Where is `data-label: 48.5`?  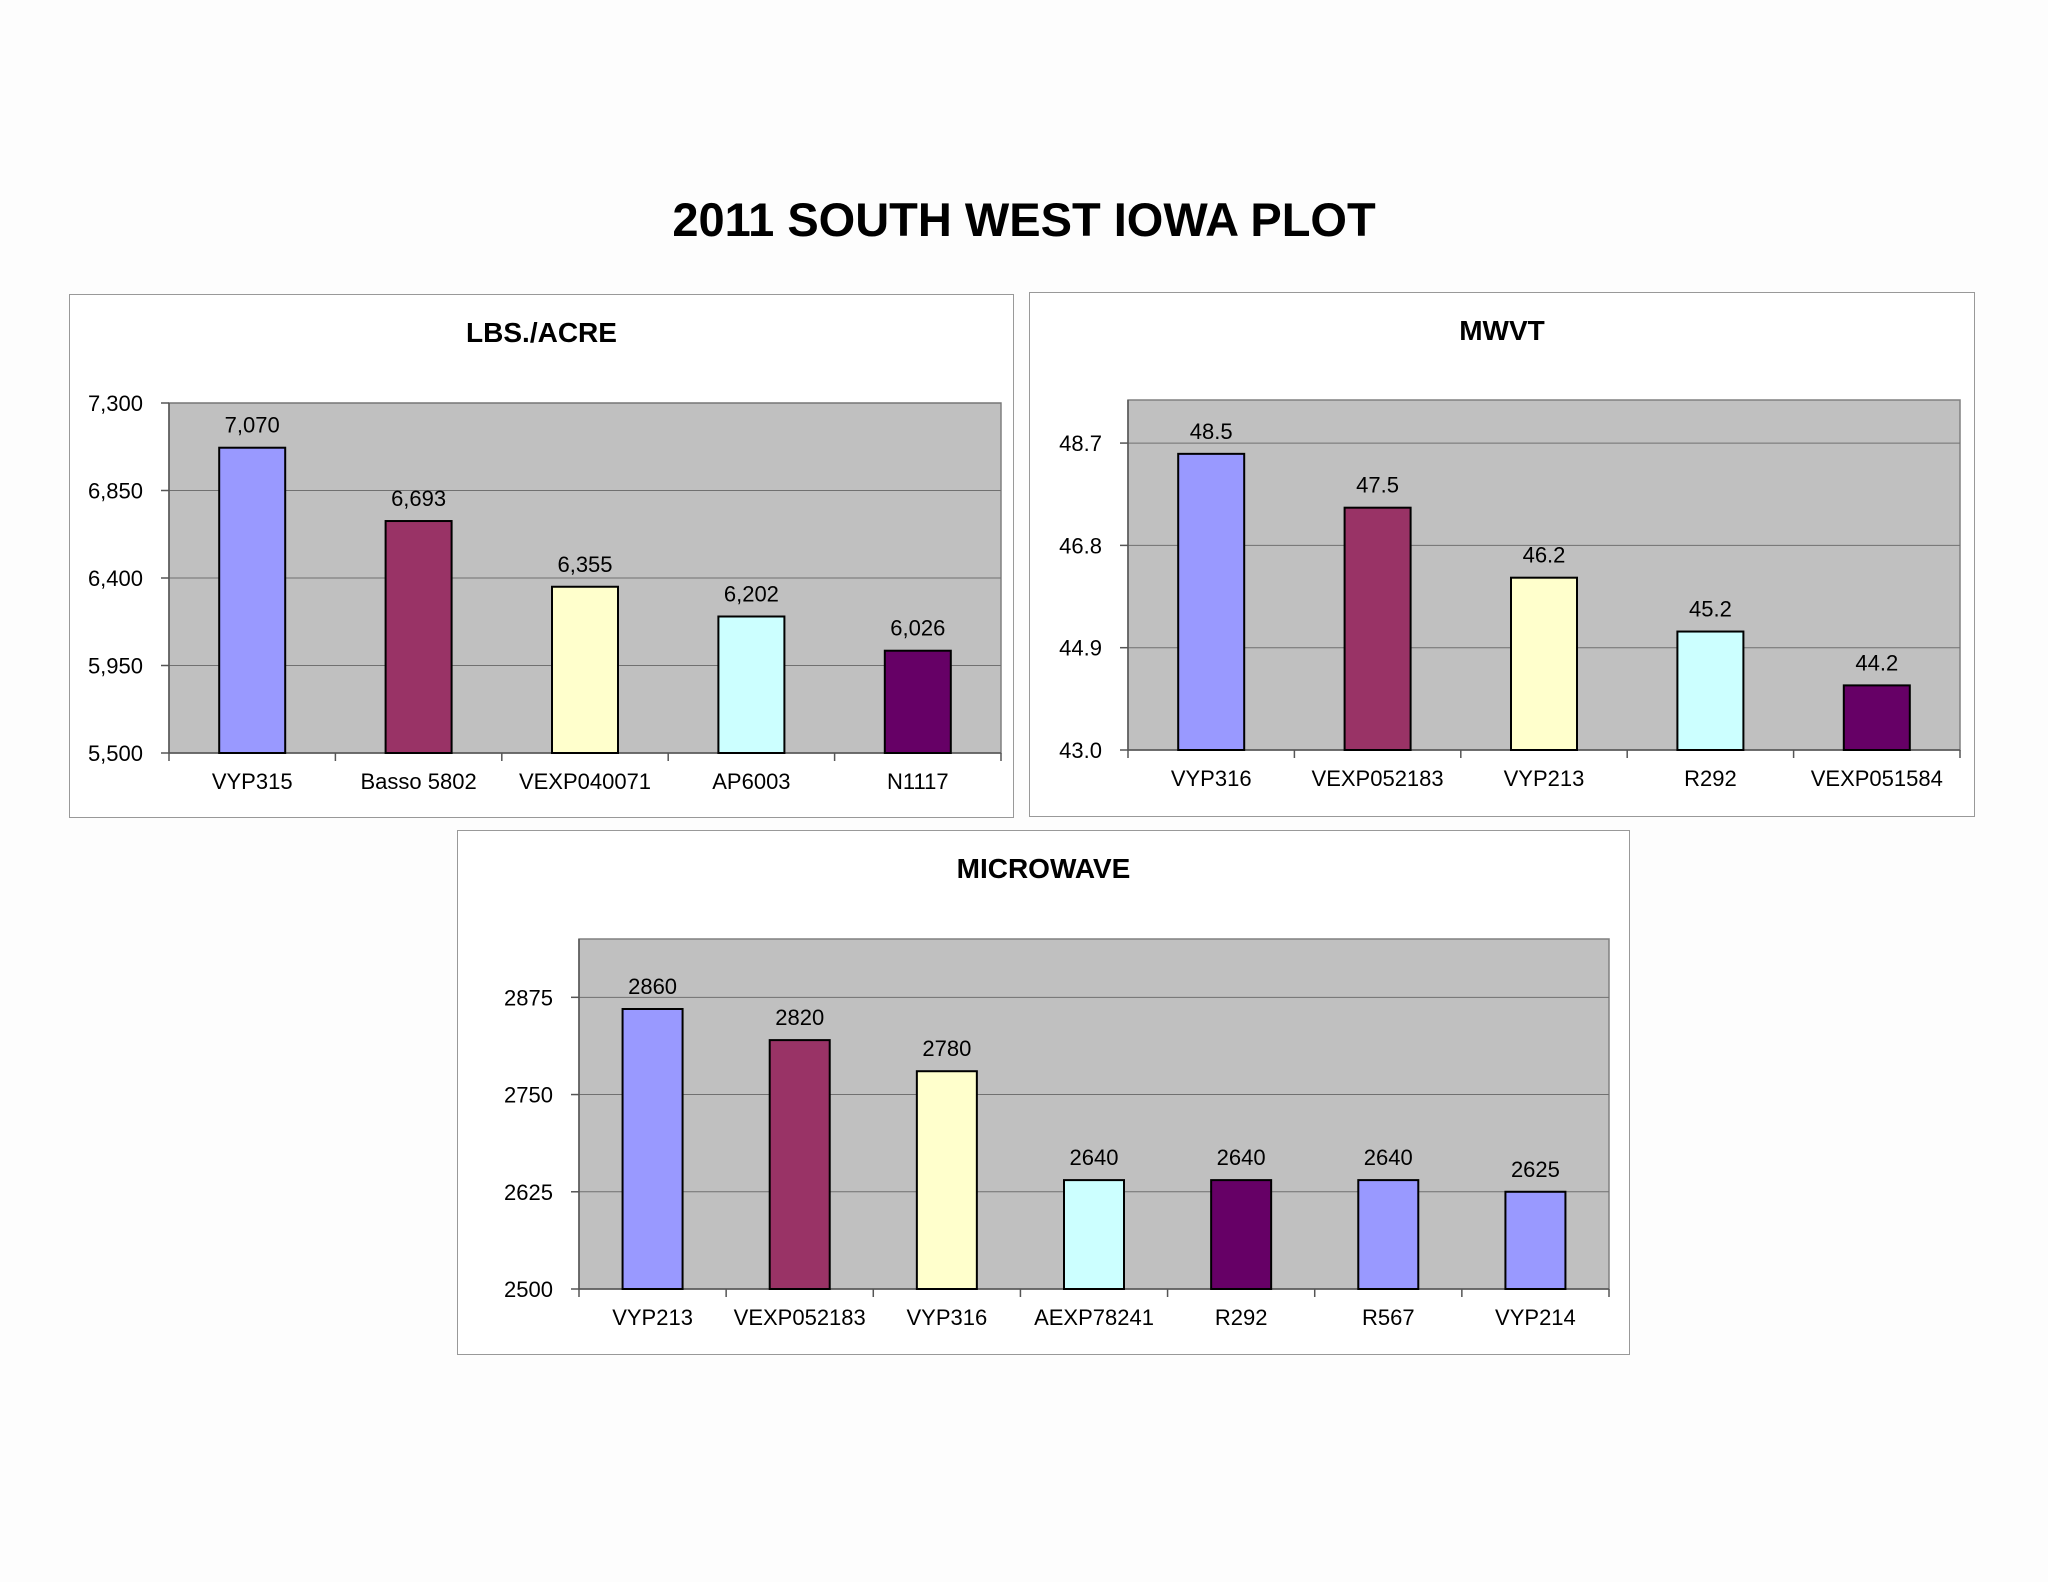 data-label: 48.5 is located at coordinates (1211, 431).